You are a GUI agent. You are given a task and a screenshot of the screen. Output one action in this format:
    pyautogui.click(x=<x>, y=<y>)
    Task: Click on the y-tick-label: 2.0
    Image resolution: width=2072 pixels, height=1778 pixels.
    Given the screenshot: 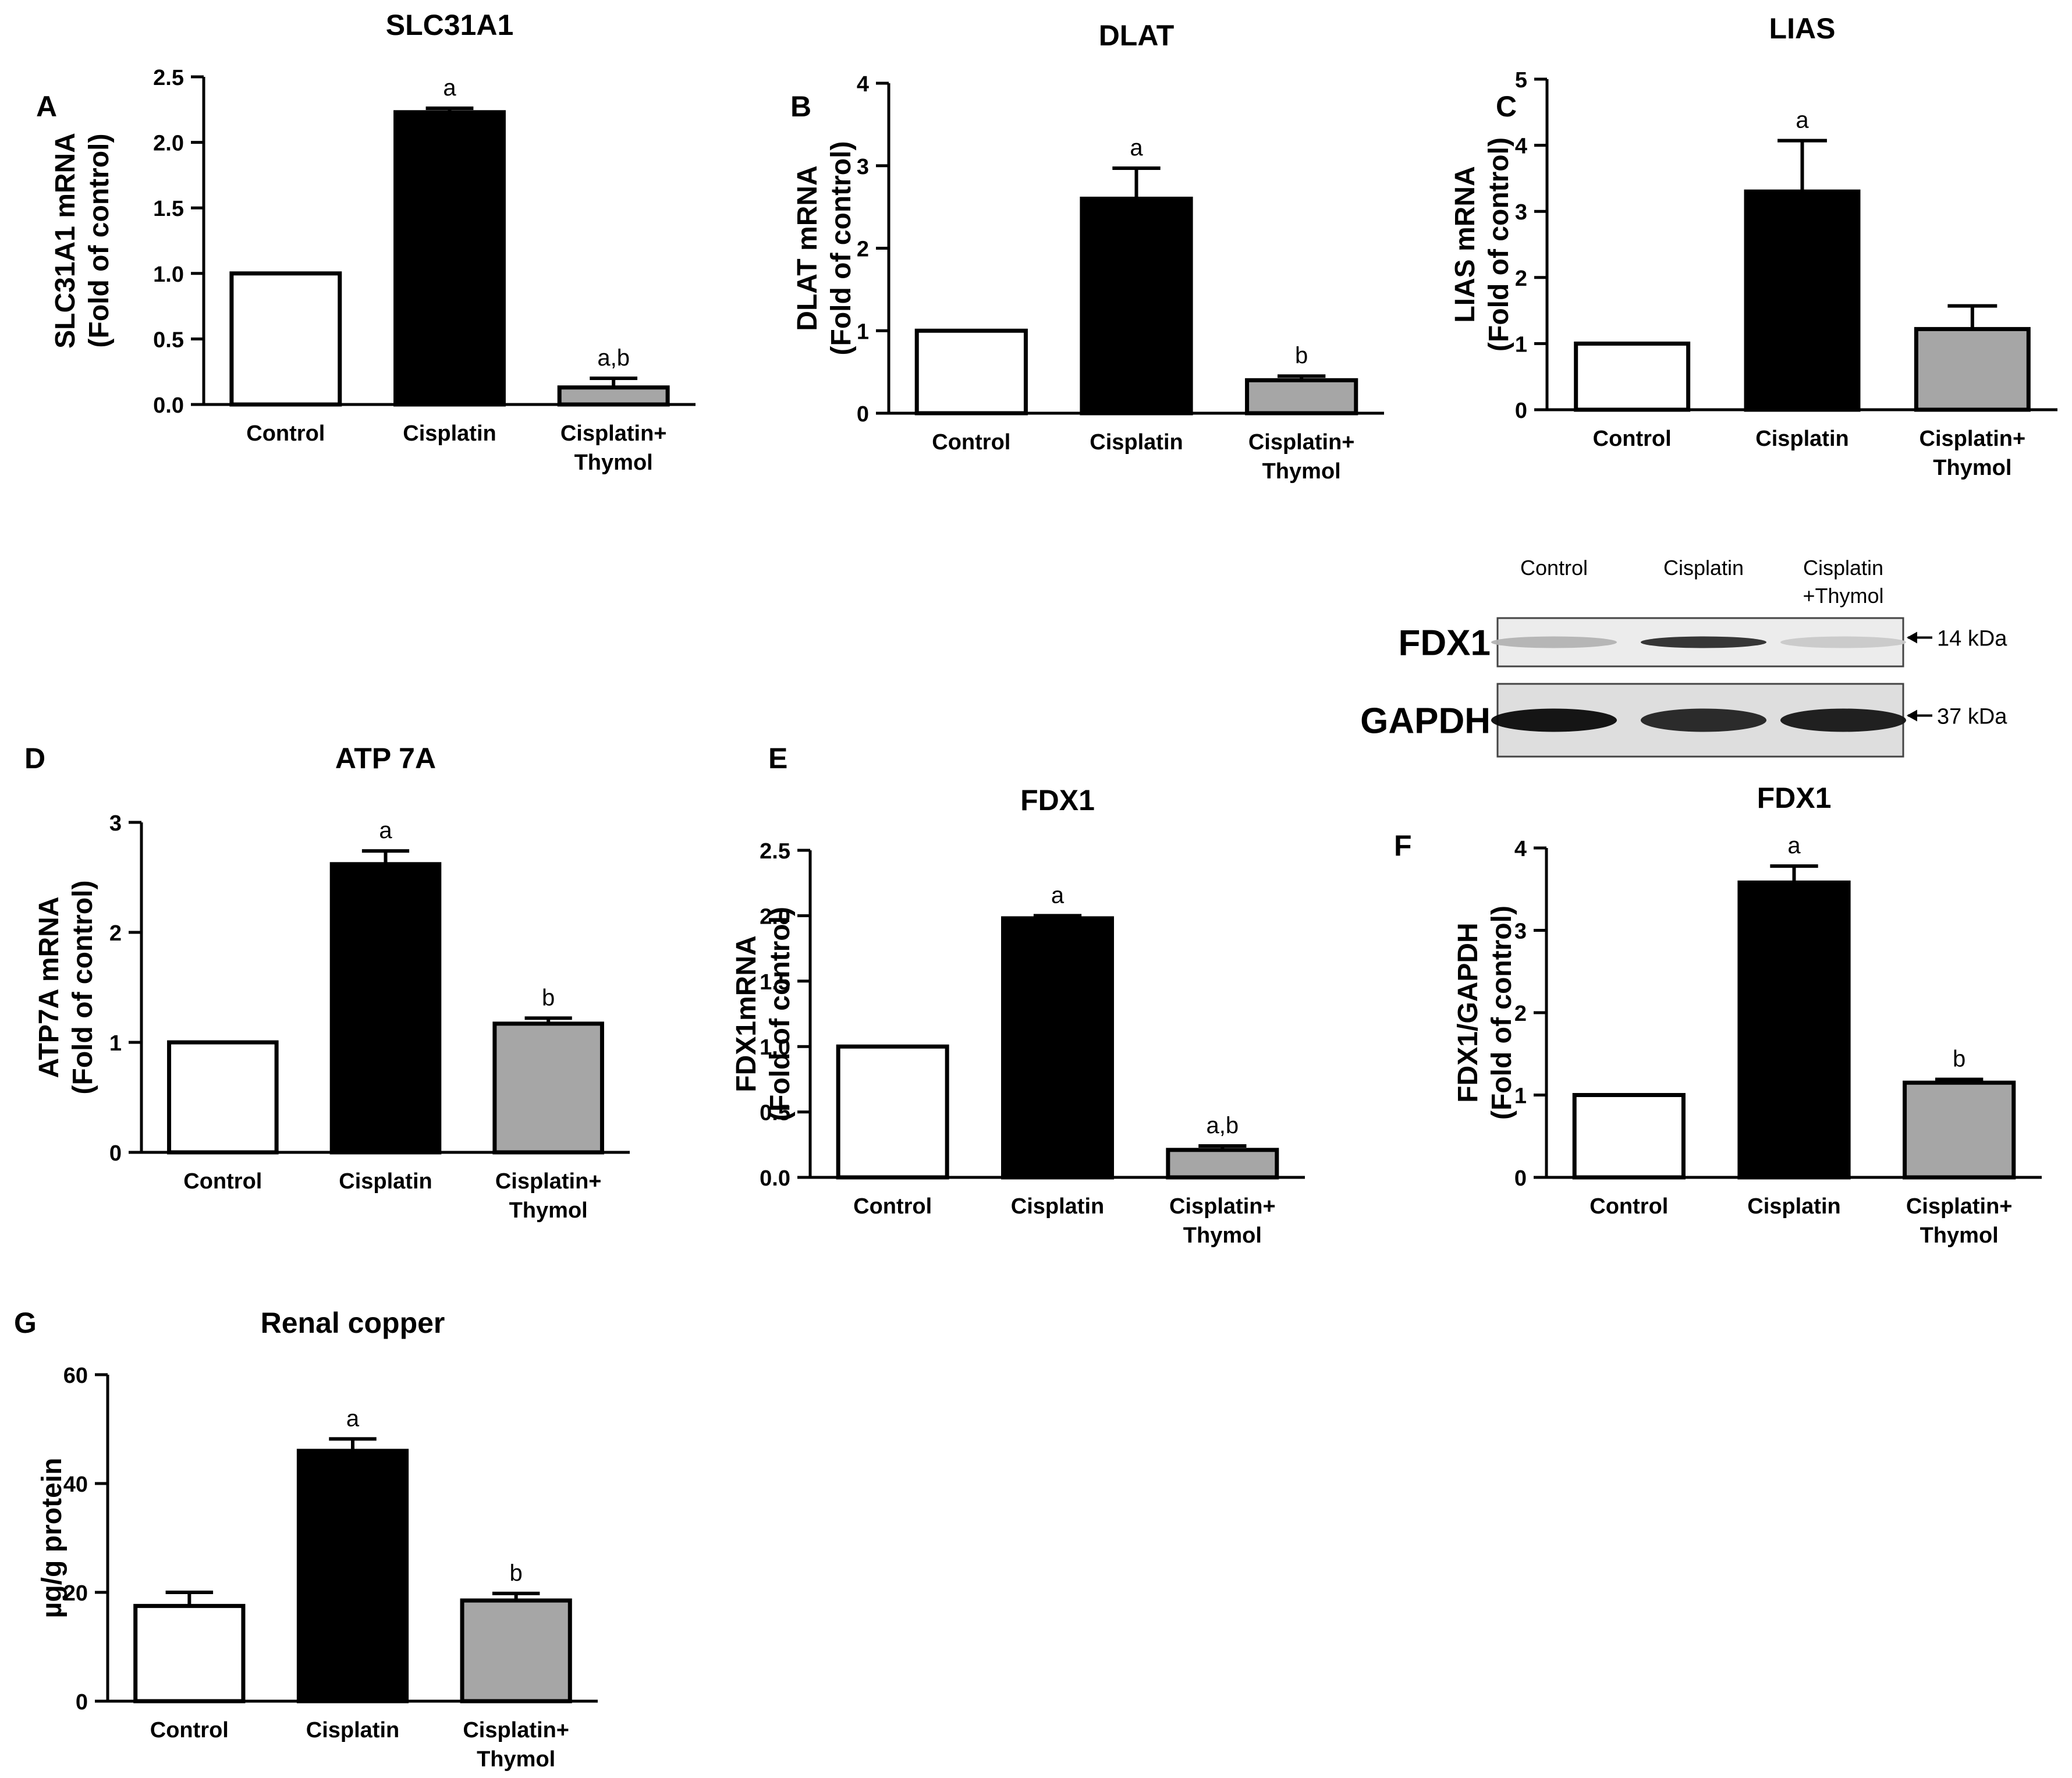 What is the action you would take?
    pyautogui.click(x=168, y=144)
    